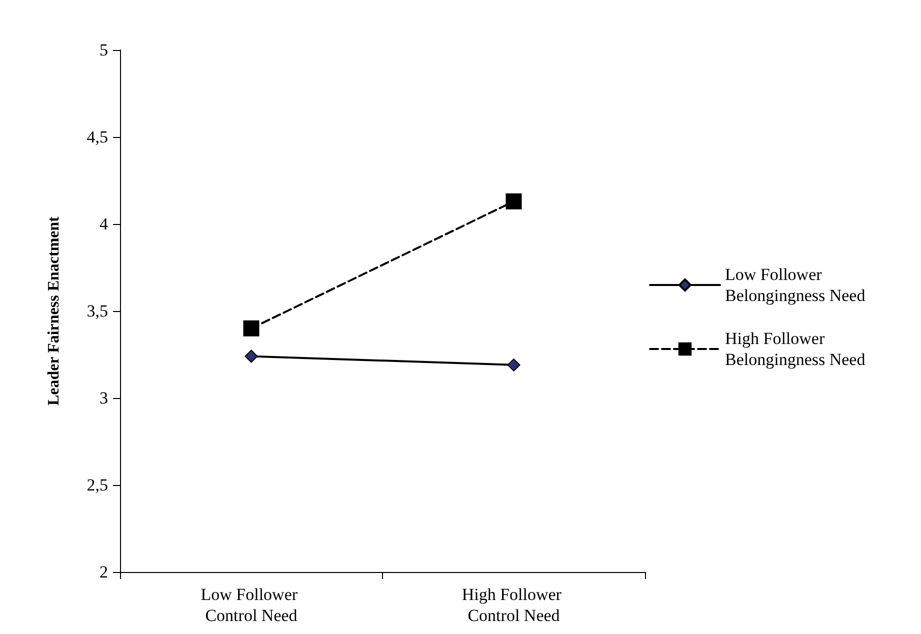  What do you see at coordinates (514, 605) in the screenshot?
I see `x-tick-label: High Follower Control Need` at bounding box center [514, 605].